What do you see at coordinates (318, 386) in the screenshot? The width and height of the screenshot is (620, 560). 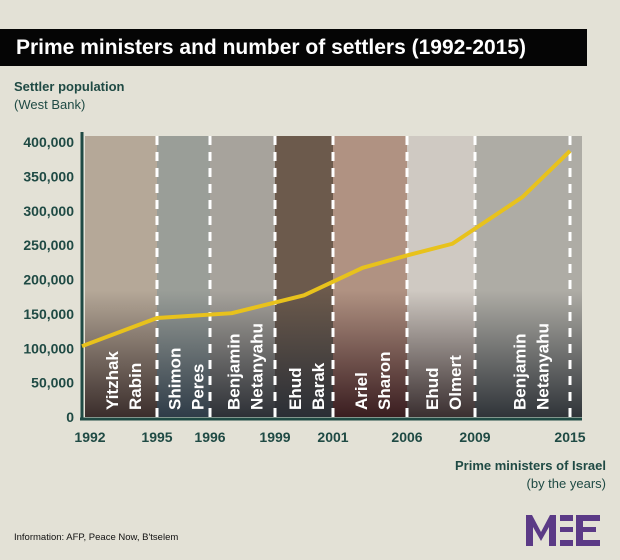 I see `pm-last-name: Barak` at bounding box center [318, 386].